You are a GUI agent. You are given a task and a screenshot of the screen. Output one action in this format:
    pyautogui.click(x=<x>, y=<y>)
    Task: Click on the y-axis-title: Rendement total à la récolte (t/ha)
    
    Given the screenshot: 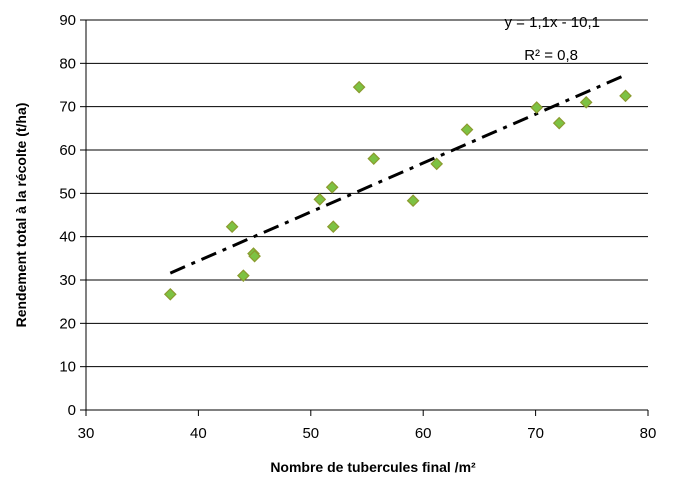 What is the action you would take?
    pyautogui.click(x=21, y=215)
    